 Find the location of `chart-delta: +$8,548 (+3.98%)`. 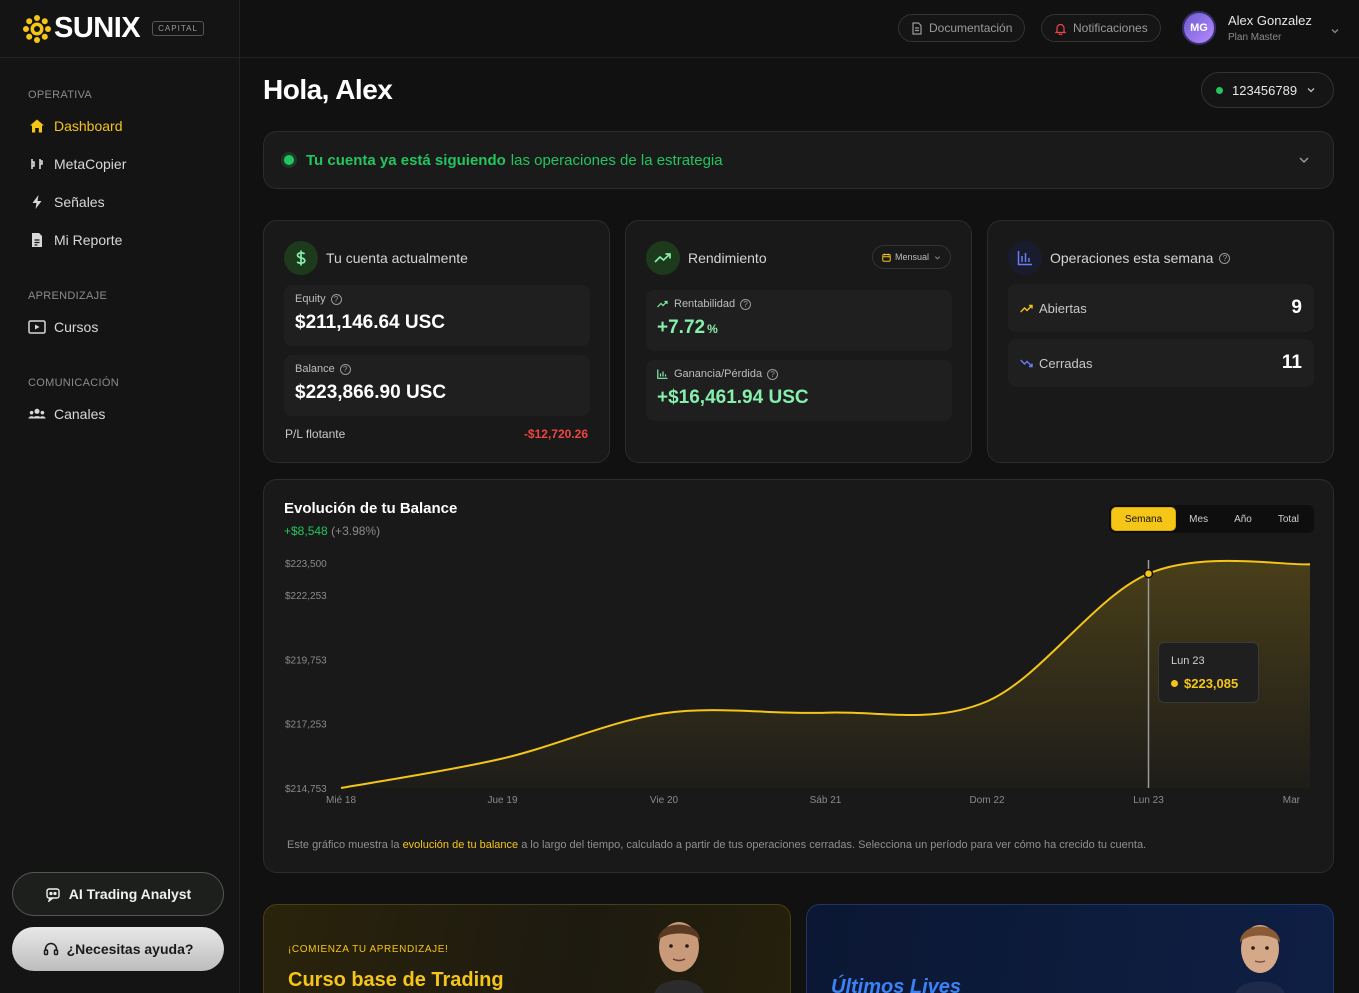

chart-delta: +$8,548 (+3.98%) is located at coordinates (332, 531).